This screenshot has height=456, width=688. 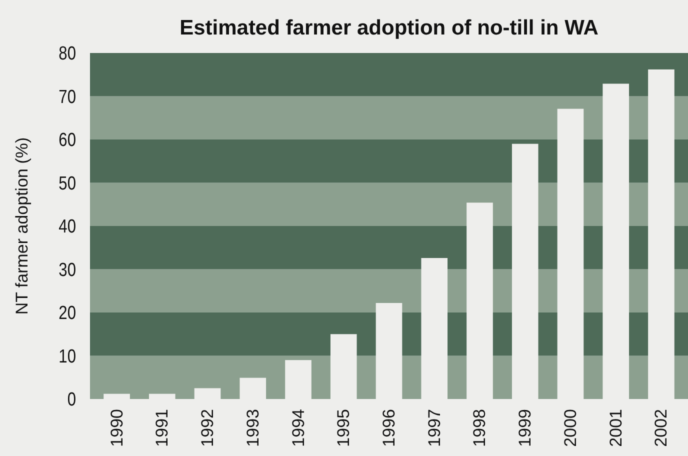 What do you see at coordinates (525, 428) in the screenshot?
I see `x-tick-label: 1999` at bounding box center [525, 428].